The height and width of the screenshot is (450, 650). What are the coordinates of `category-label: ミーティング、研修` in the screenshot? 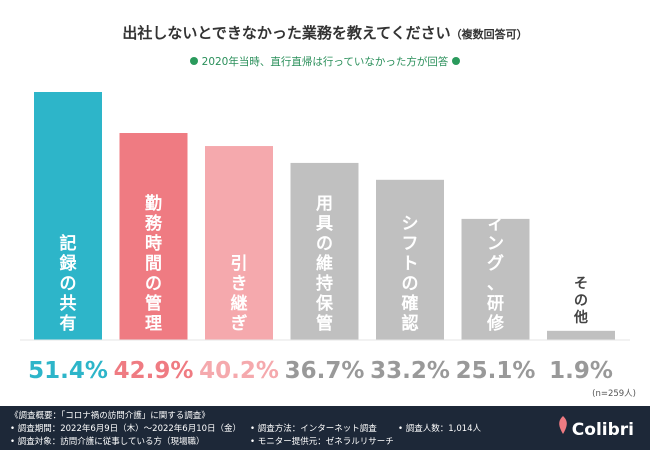 It's located at (495, 244).